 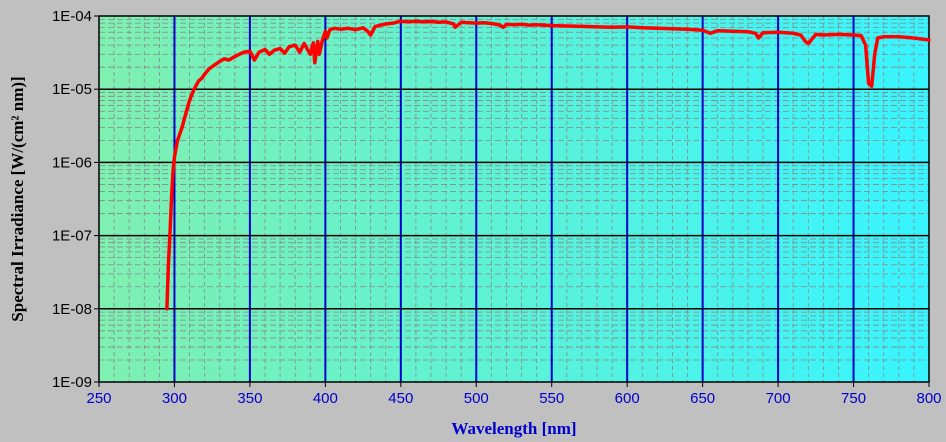 What do you see at coordinates (72, 16) in the screenshot?
I see `y-tick-label: 1E-04` at bounding box center [72, 16].